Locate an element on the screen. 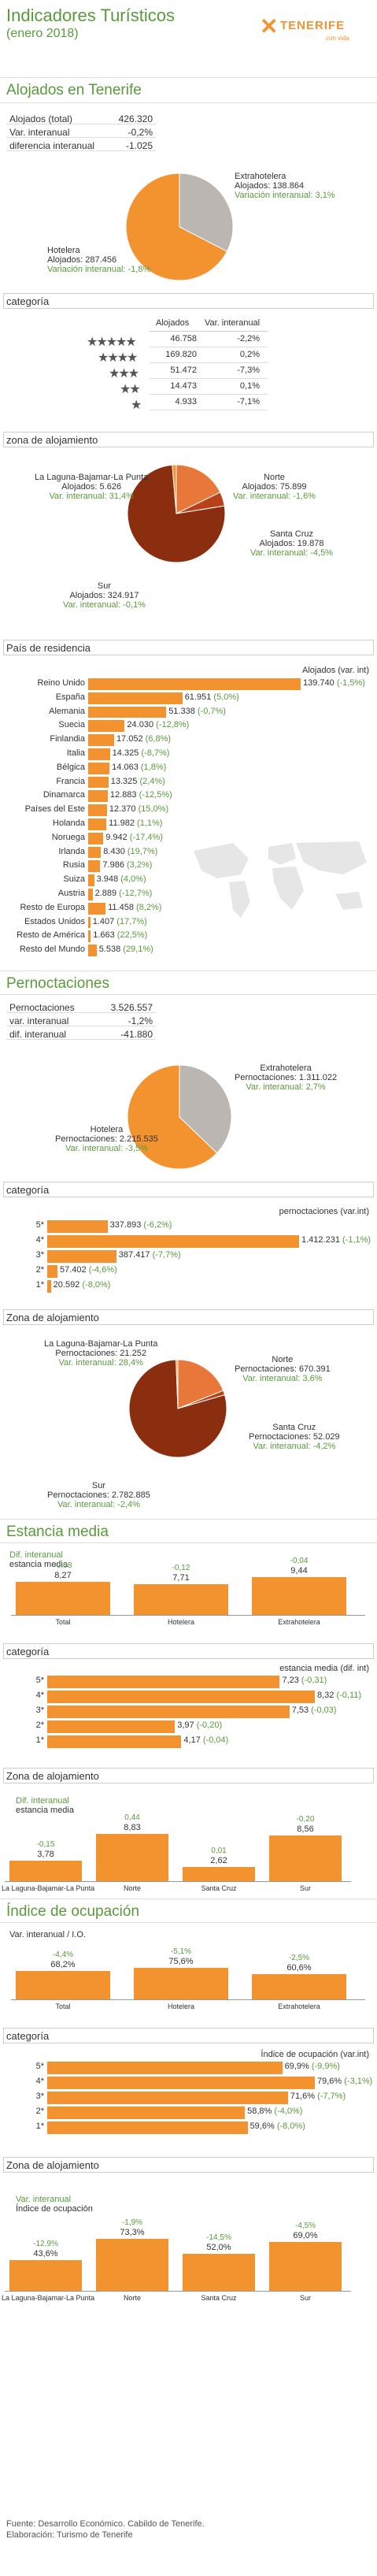 Image resolution: width=377 pixels, height=2576 pixels. est-zona-legend-val: estancia media is located at coordinates (45, 1810).